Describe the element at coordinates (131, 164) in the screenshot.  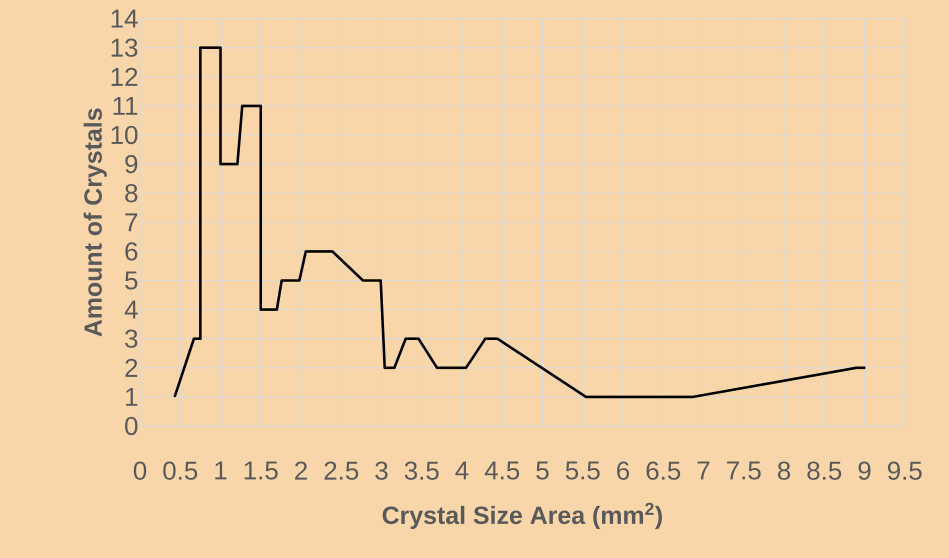
I see `y-tick-label: 9` at that location.